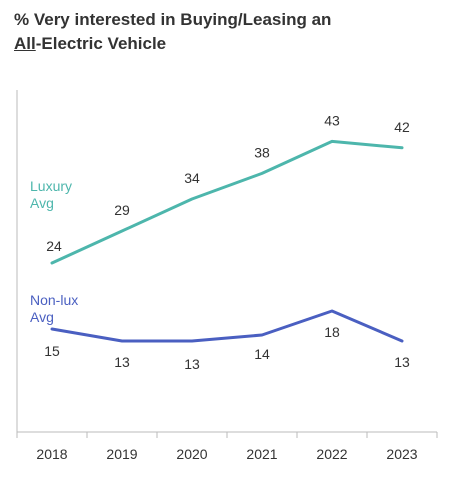  What do you see at coordinates (227, 326) in the screenshot?
I see `series-line-nonlux` at bounding box center [227, 326].